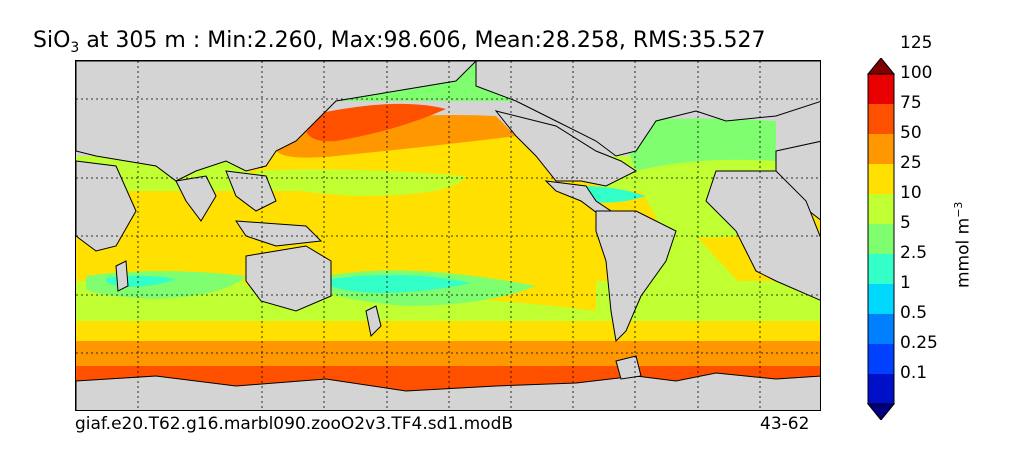 The width and height of the screenshot is (1009, 466). Describe the element at coordinates (911, 163) in the screenshot. I see `colorbar-tick-label: 25` at that location.